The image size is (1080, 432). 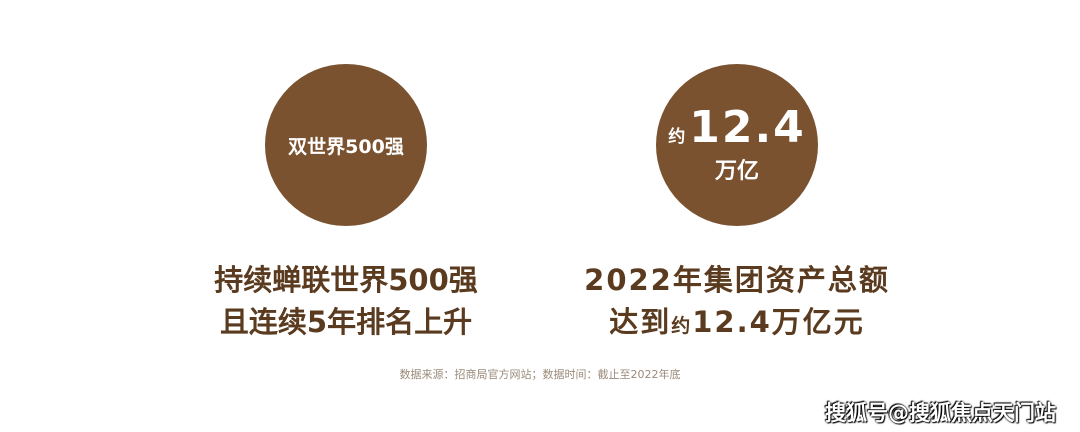 I want to click on caption-amount: 12.4万亿元, so click(x=778, y=322).